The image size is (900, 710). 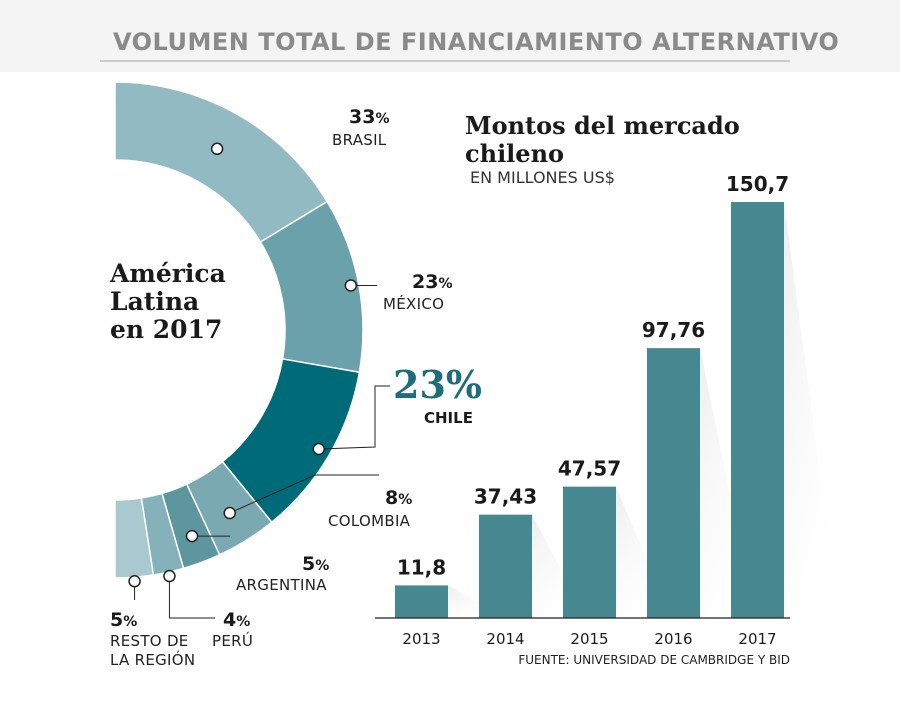 I want to click on bar-2013, so click(x=421, y=601).